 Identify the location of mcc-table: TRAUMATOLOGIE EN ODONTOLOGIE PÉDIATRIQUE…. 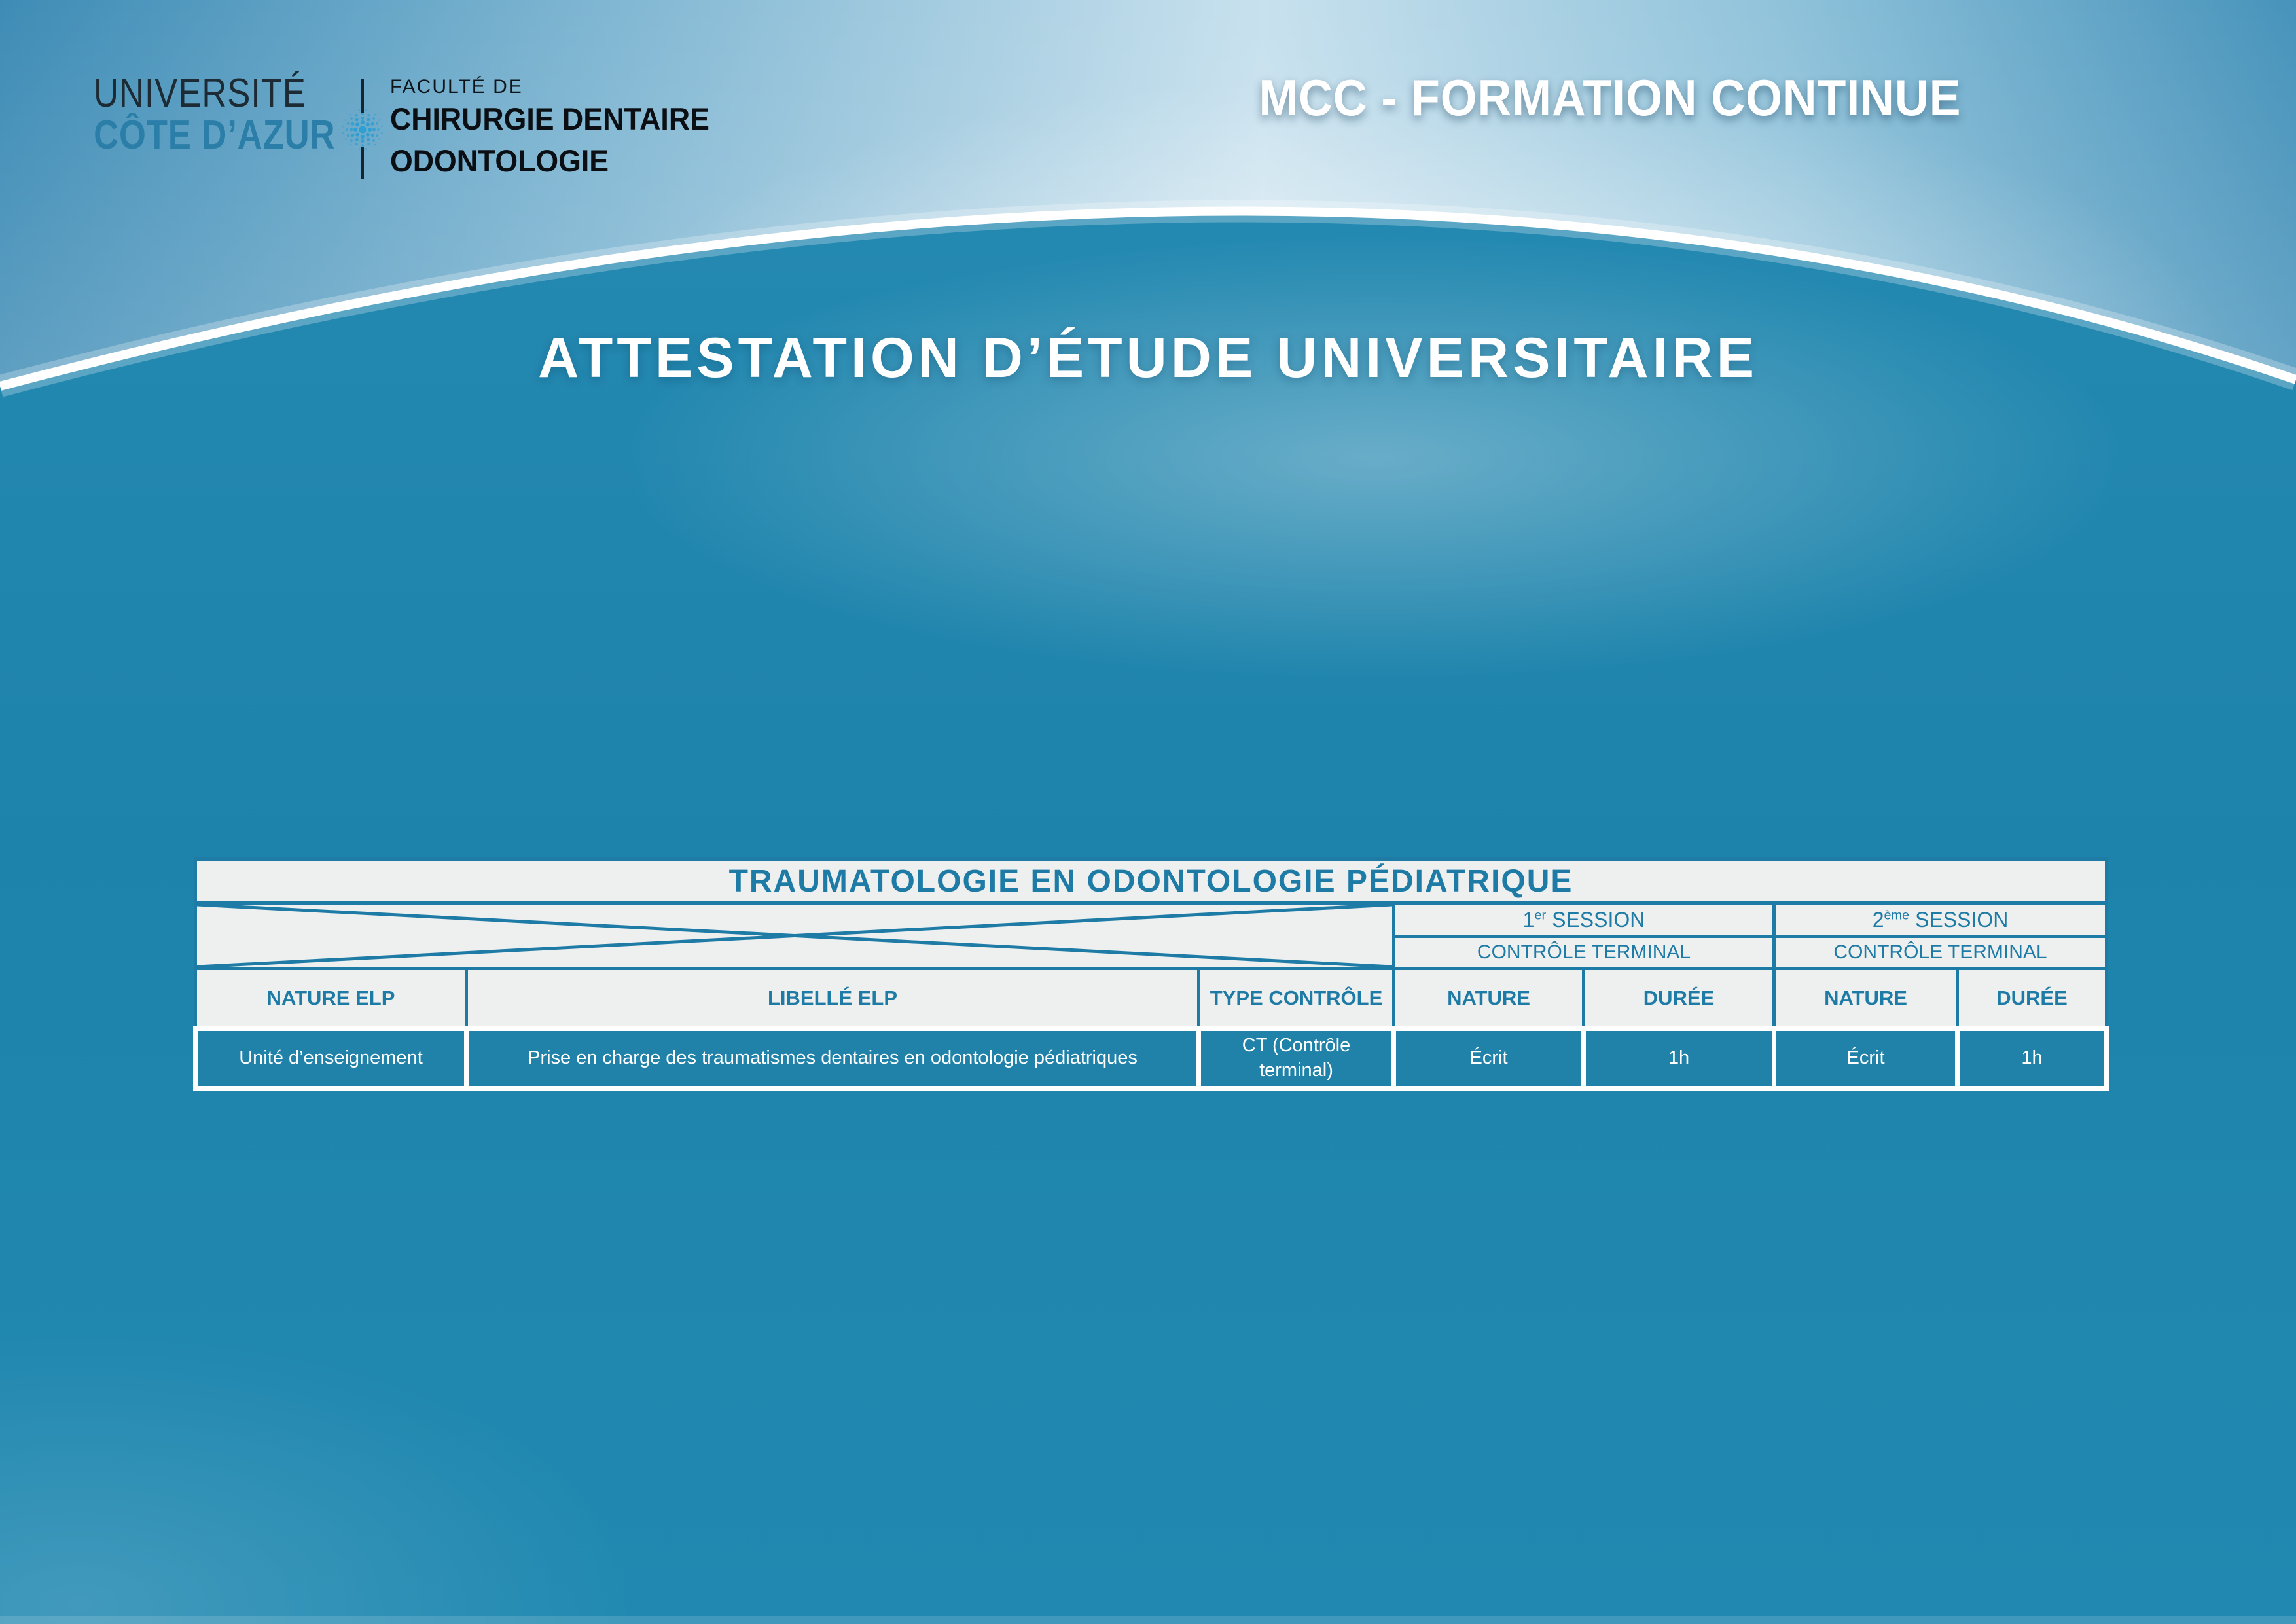
(1151, 974).